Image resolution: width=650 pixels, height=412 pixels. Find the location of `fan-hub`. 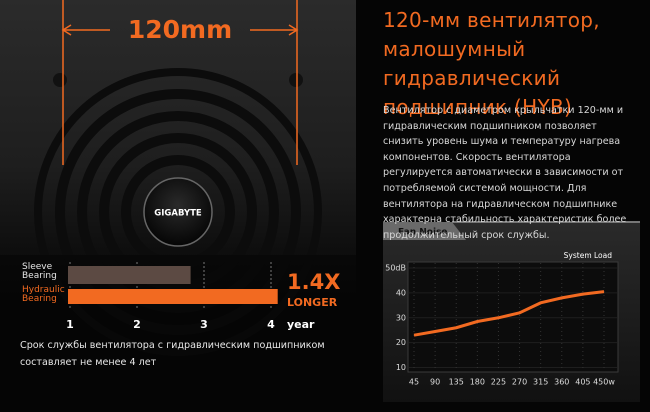

fan-hub is located at coordinates (178, 212).